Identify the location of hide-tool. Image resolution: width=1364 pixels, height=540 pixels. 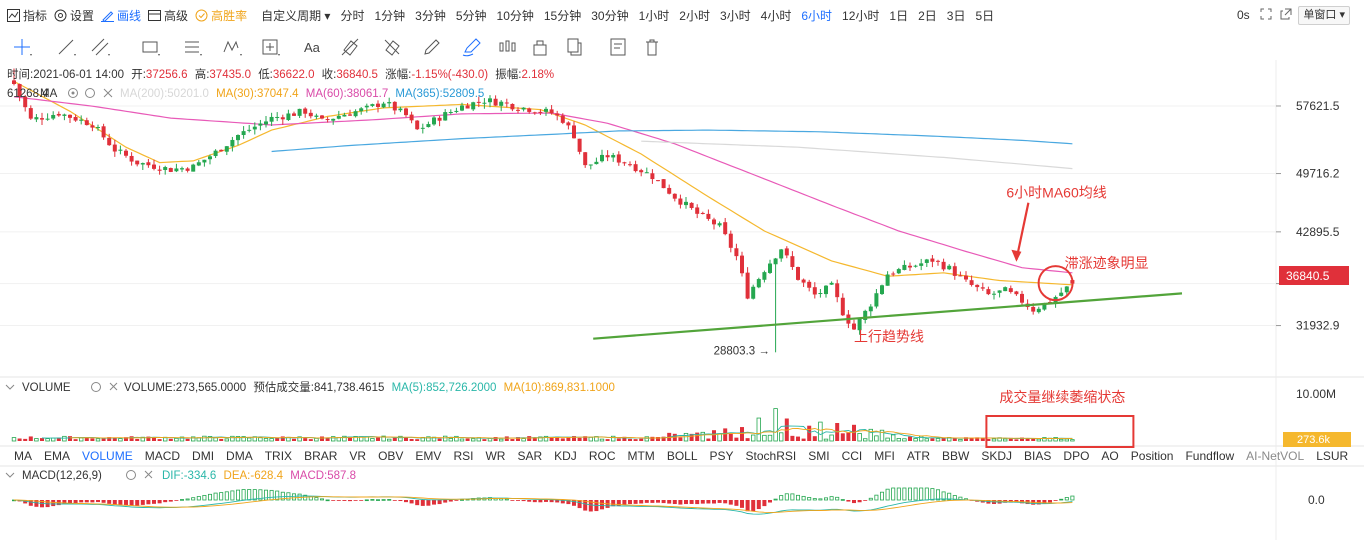
(392, 47).